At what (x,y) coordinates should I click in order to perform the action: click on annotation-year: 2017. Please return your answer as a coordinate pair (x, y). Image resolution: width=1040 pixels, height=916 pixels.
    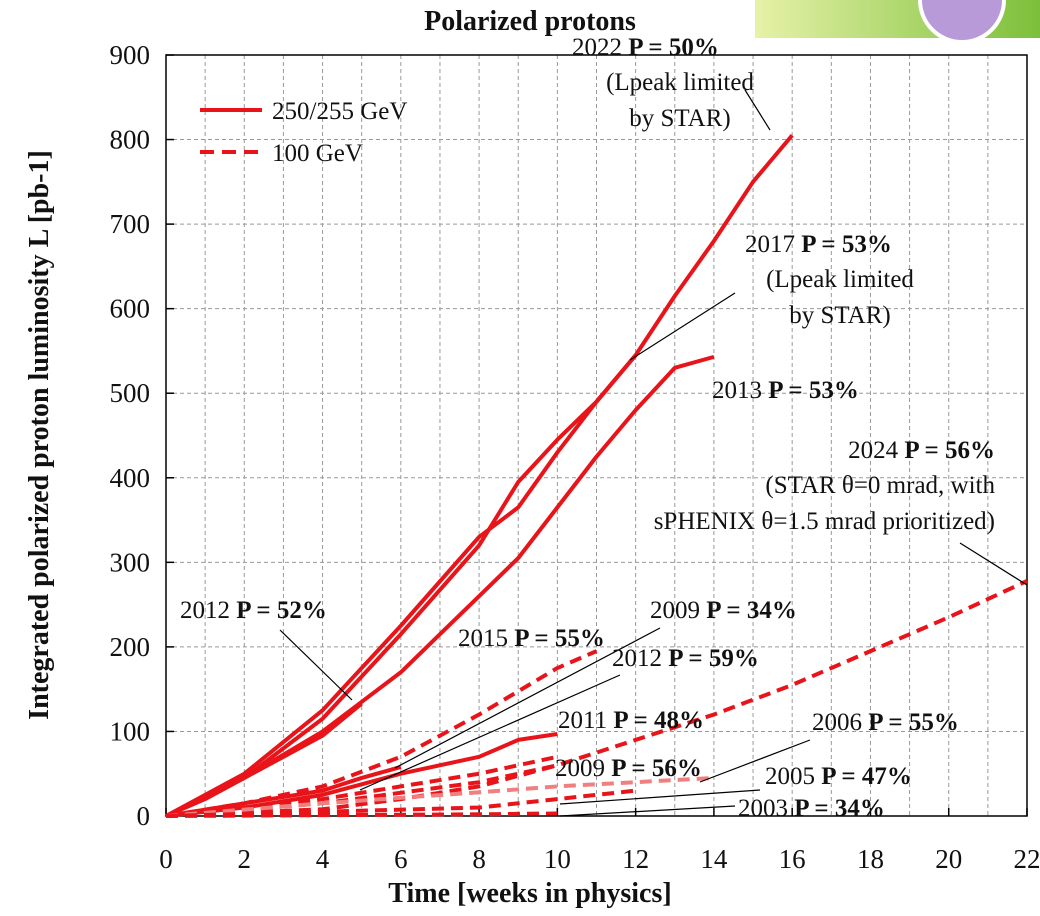
    Looking at the image, I should click on (770, 244).